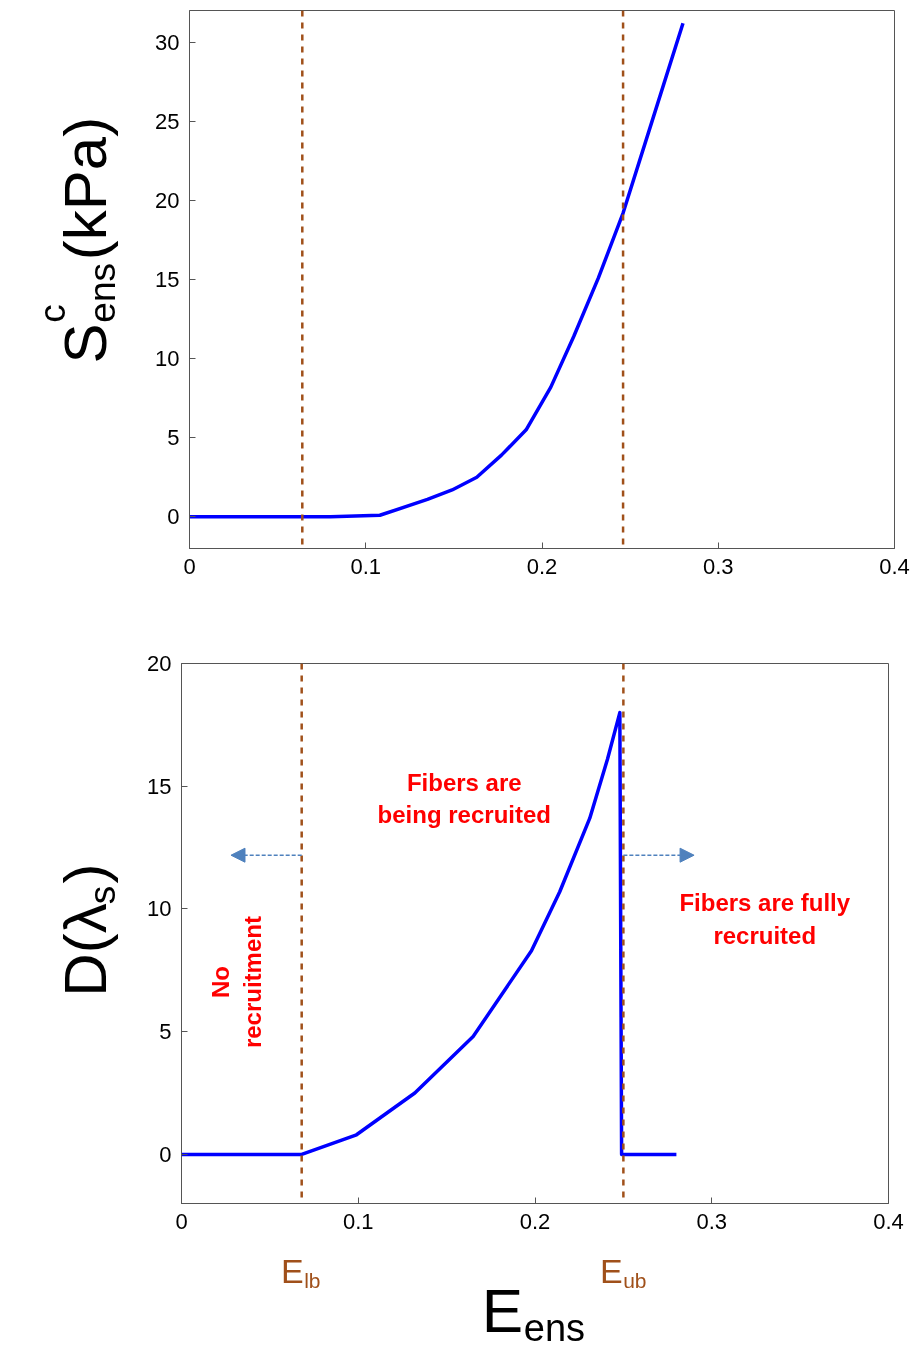  Describe the element at coordinates (464, 798) in the screenshot. I see `annotation: Fibers are being recruited` at that location.